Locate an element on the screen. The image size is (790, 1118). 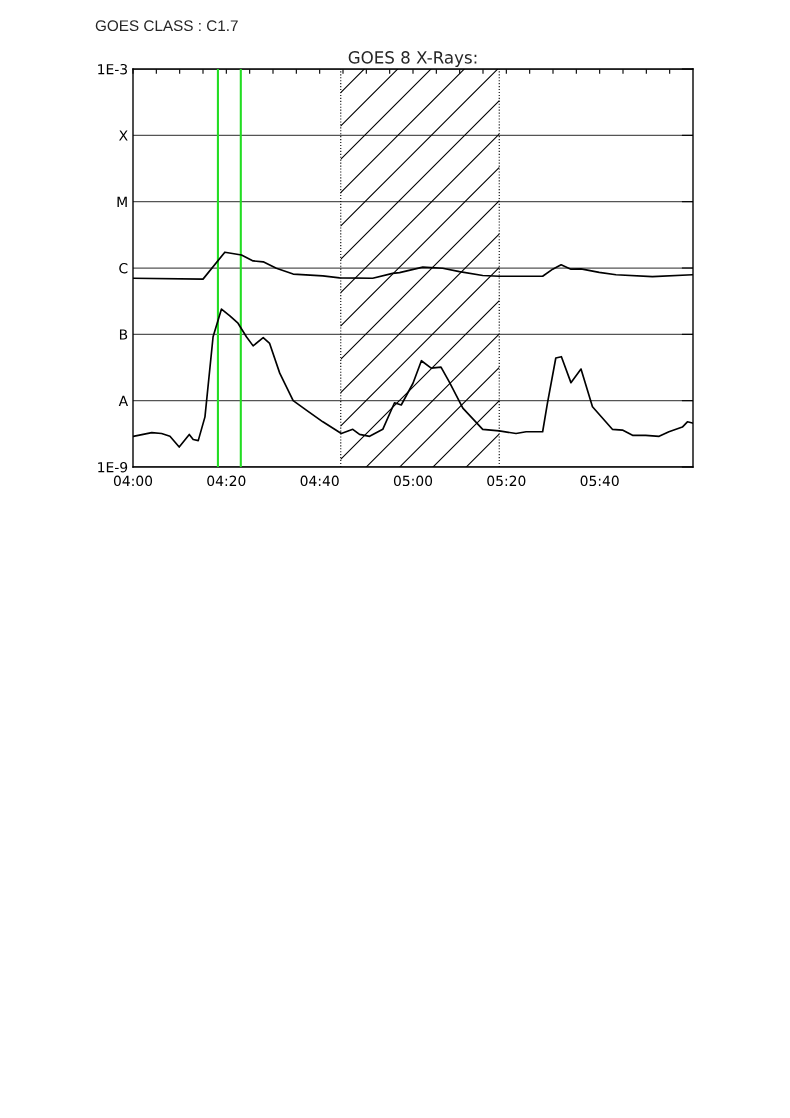
y-tick-label: B is located at coordinates (123, 334).